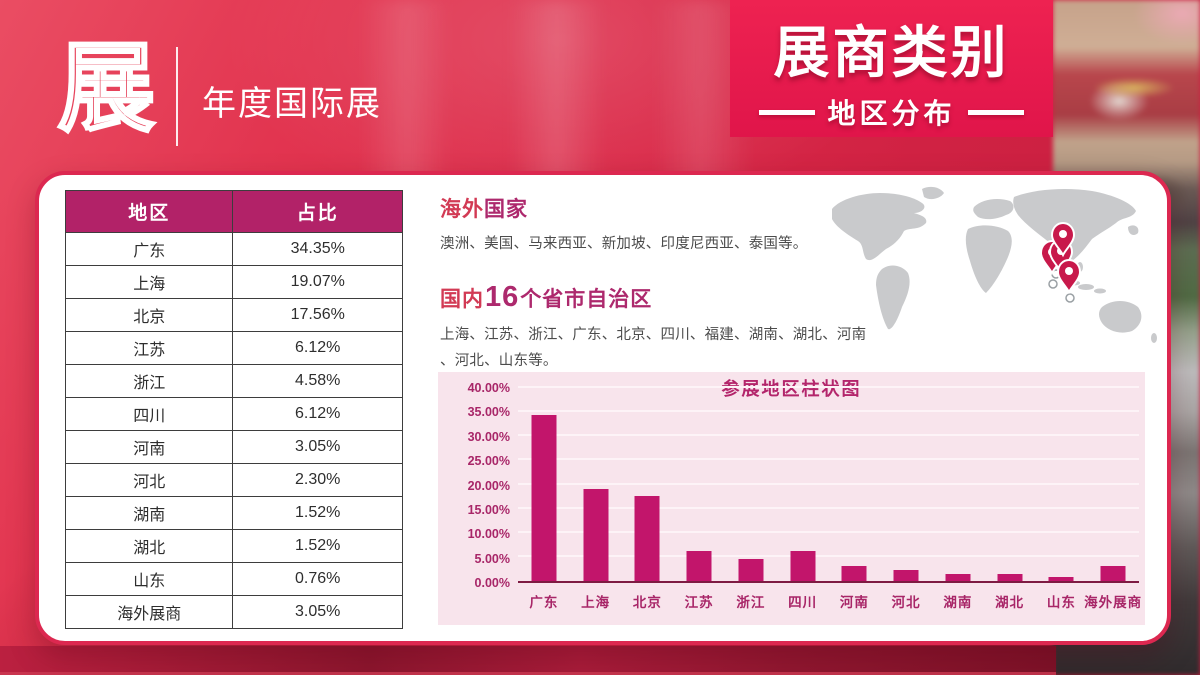  What do you see at coordinates (317, 315) in the screenshot?
I see `table-cell: 17.56%` at bounding box center [317, 315].